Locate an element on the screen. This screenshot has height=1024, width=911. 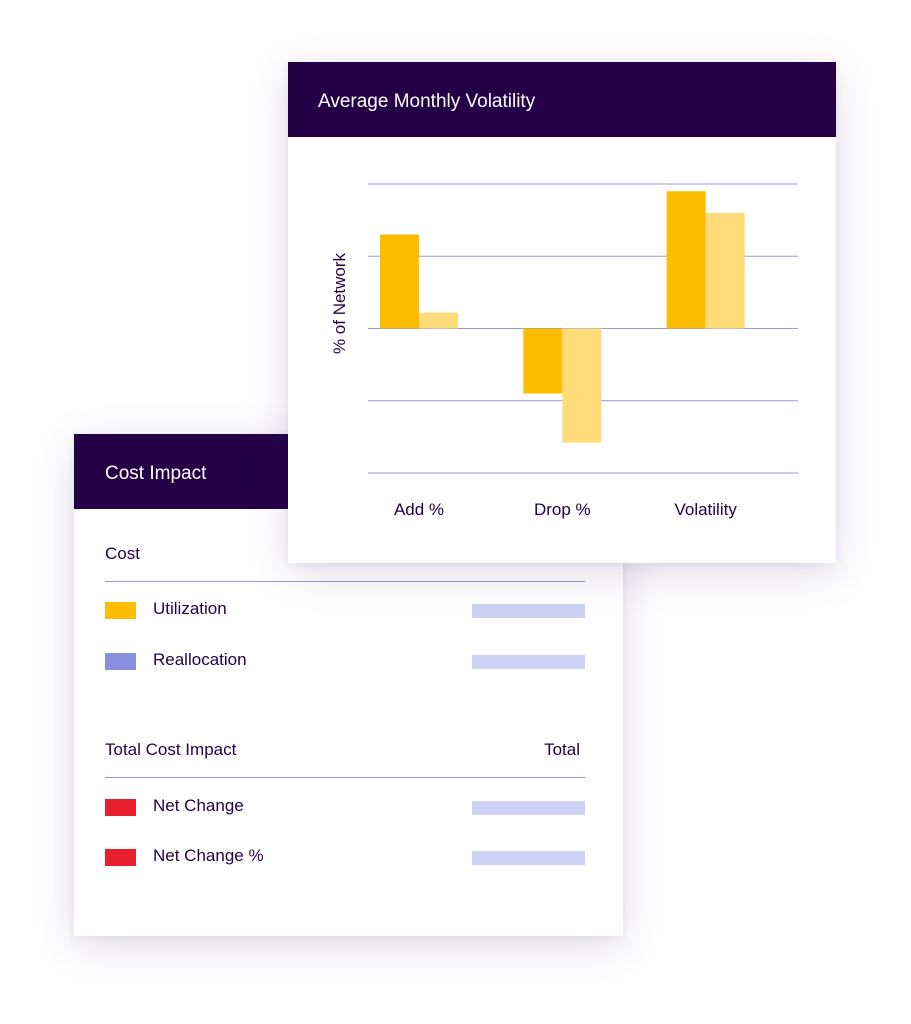
volatility-chart-title: Average Monthly Volatility is located at coordinates (427, 101).